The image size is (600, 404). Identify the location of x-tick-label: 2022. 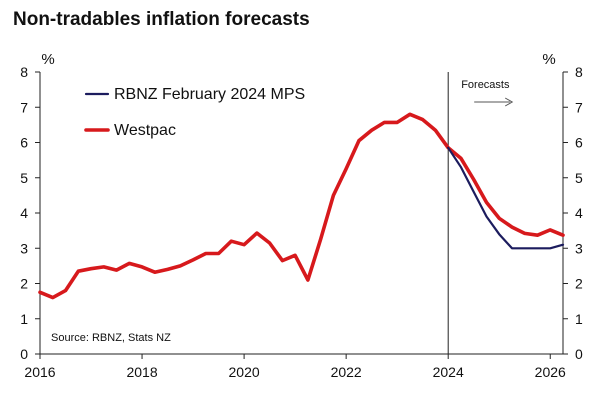
(346, 372).